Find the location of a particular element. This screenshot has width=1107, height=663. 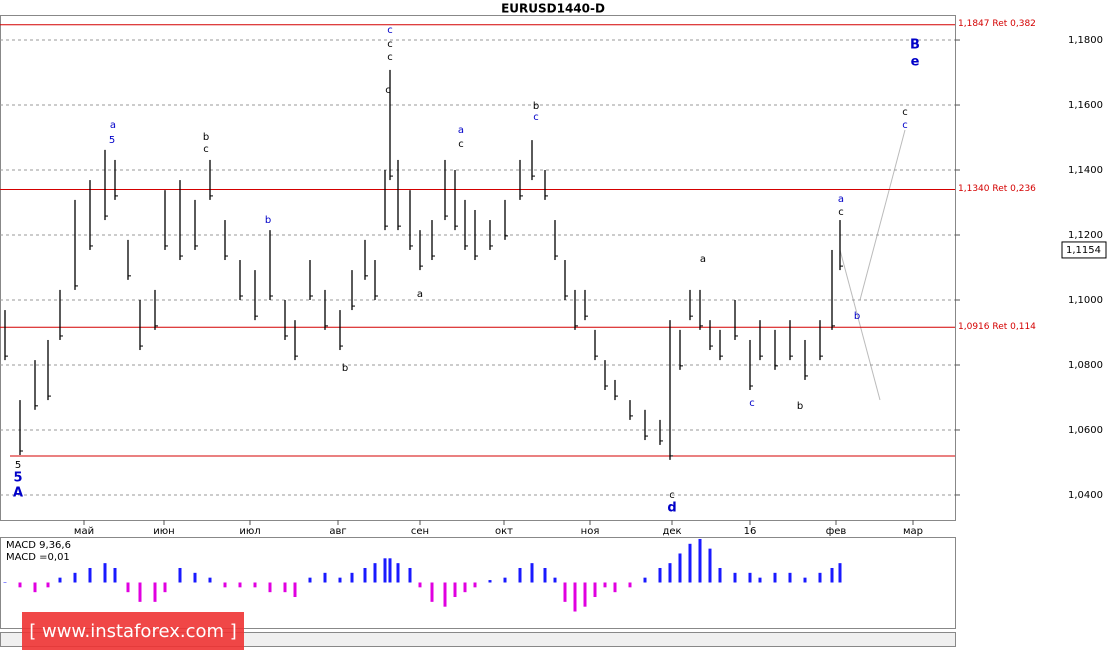

last-price-box is located at coordinates (1084, 250).